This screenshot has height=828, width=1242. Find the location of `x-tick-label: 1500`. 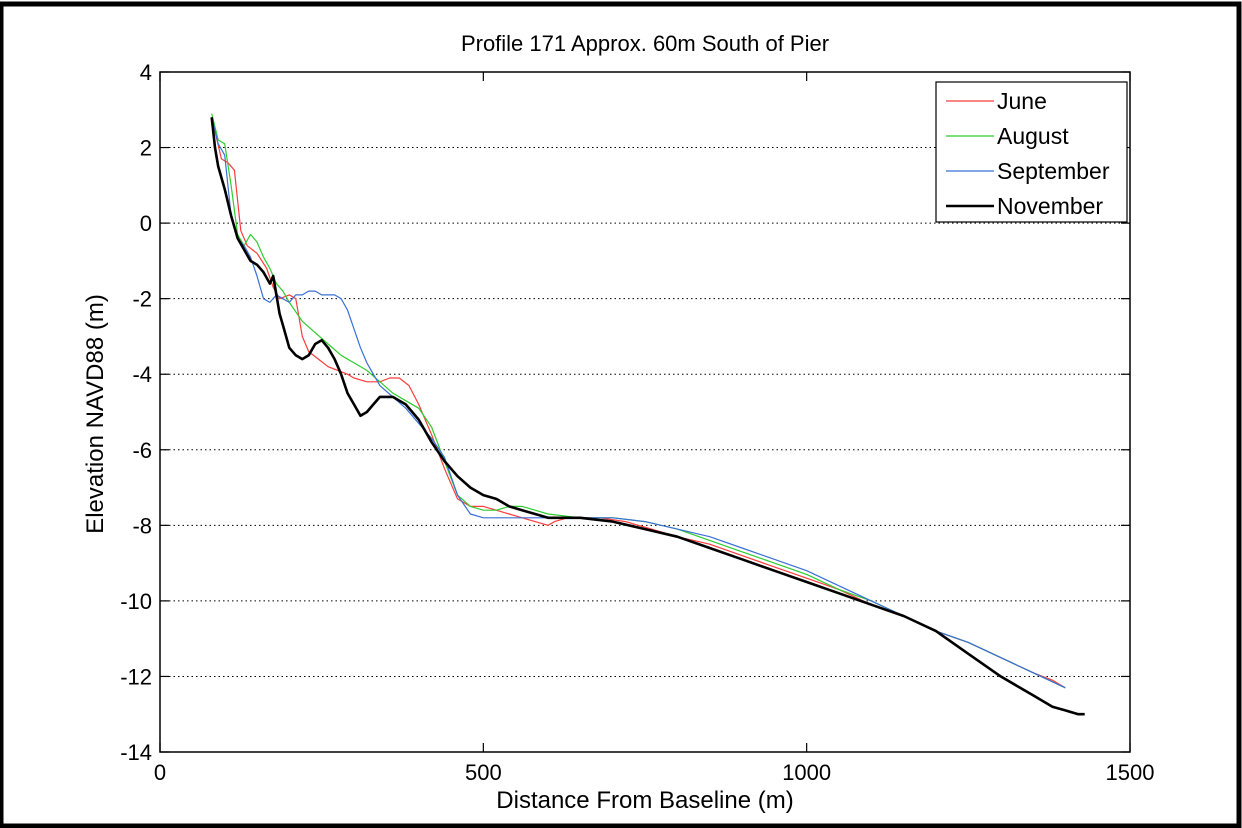

x-tick-label: 1500 is located at coordinates (1130, 772).